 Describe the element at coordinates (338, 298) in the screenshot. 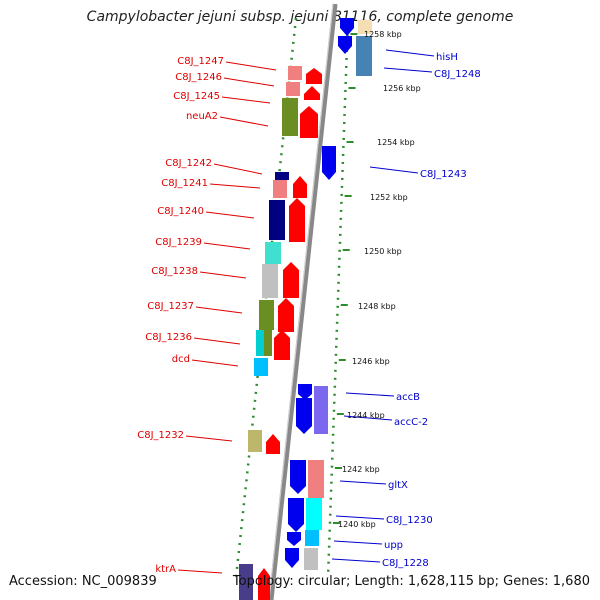

I see `outer-ring-right-dots` at that location.